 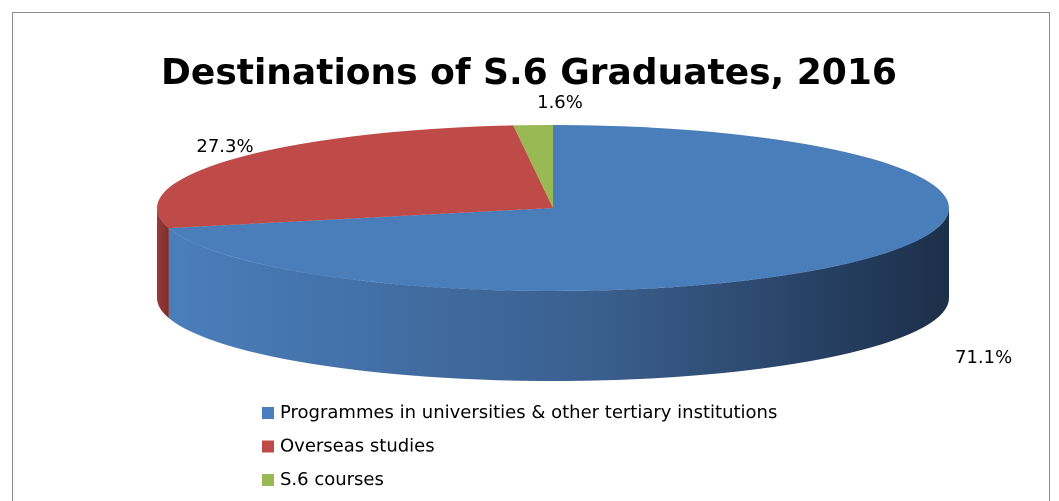 I want to click on chart-title: Destinations of S.6 Graduates, 2016, so click(x=529, y=72).